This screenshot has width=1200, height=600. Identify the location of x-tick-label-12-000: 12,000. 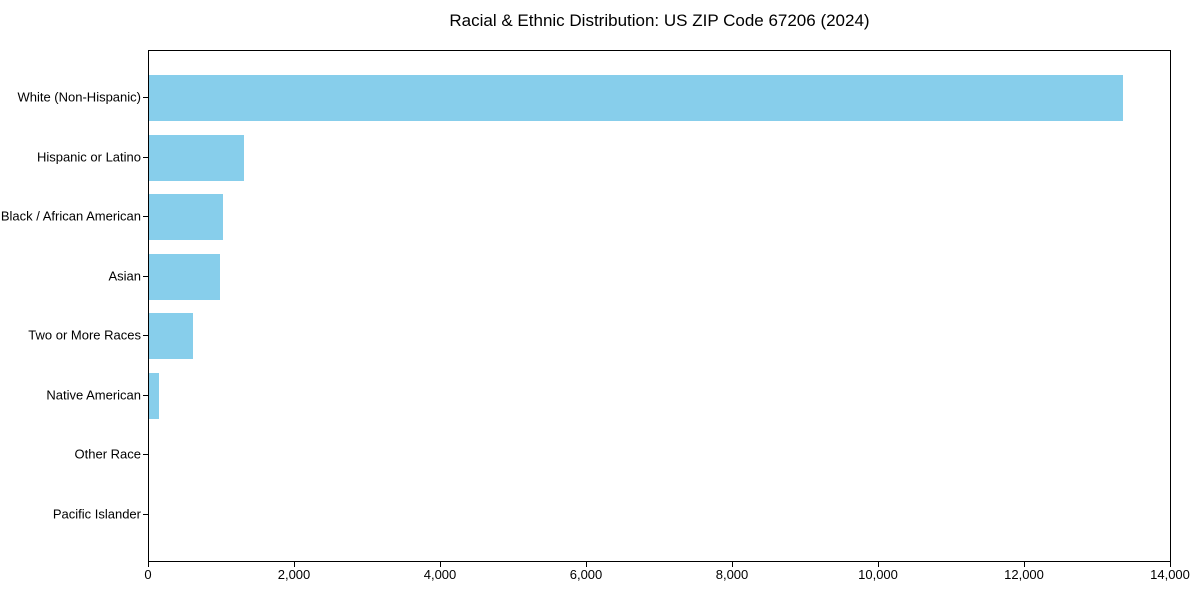
(1024, 574).